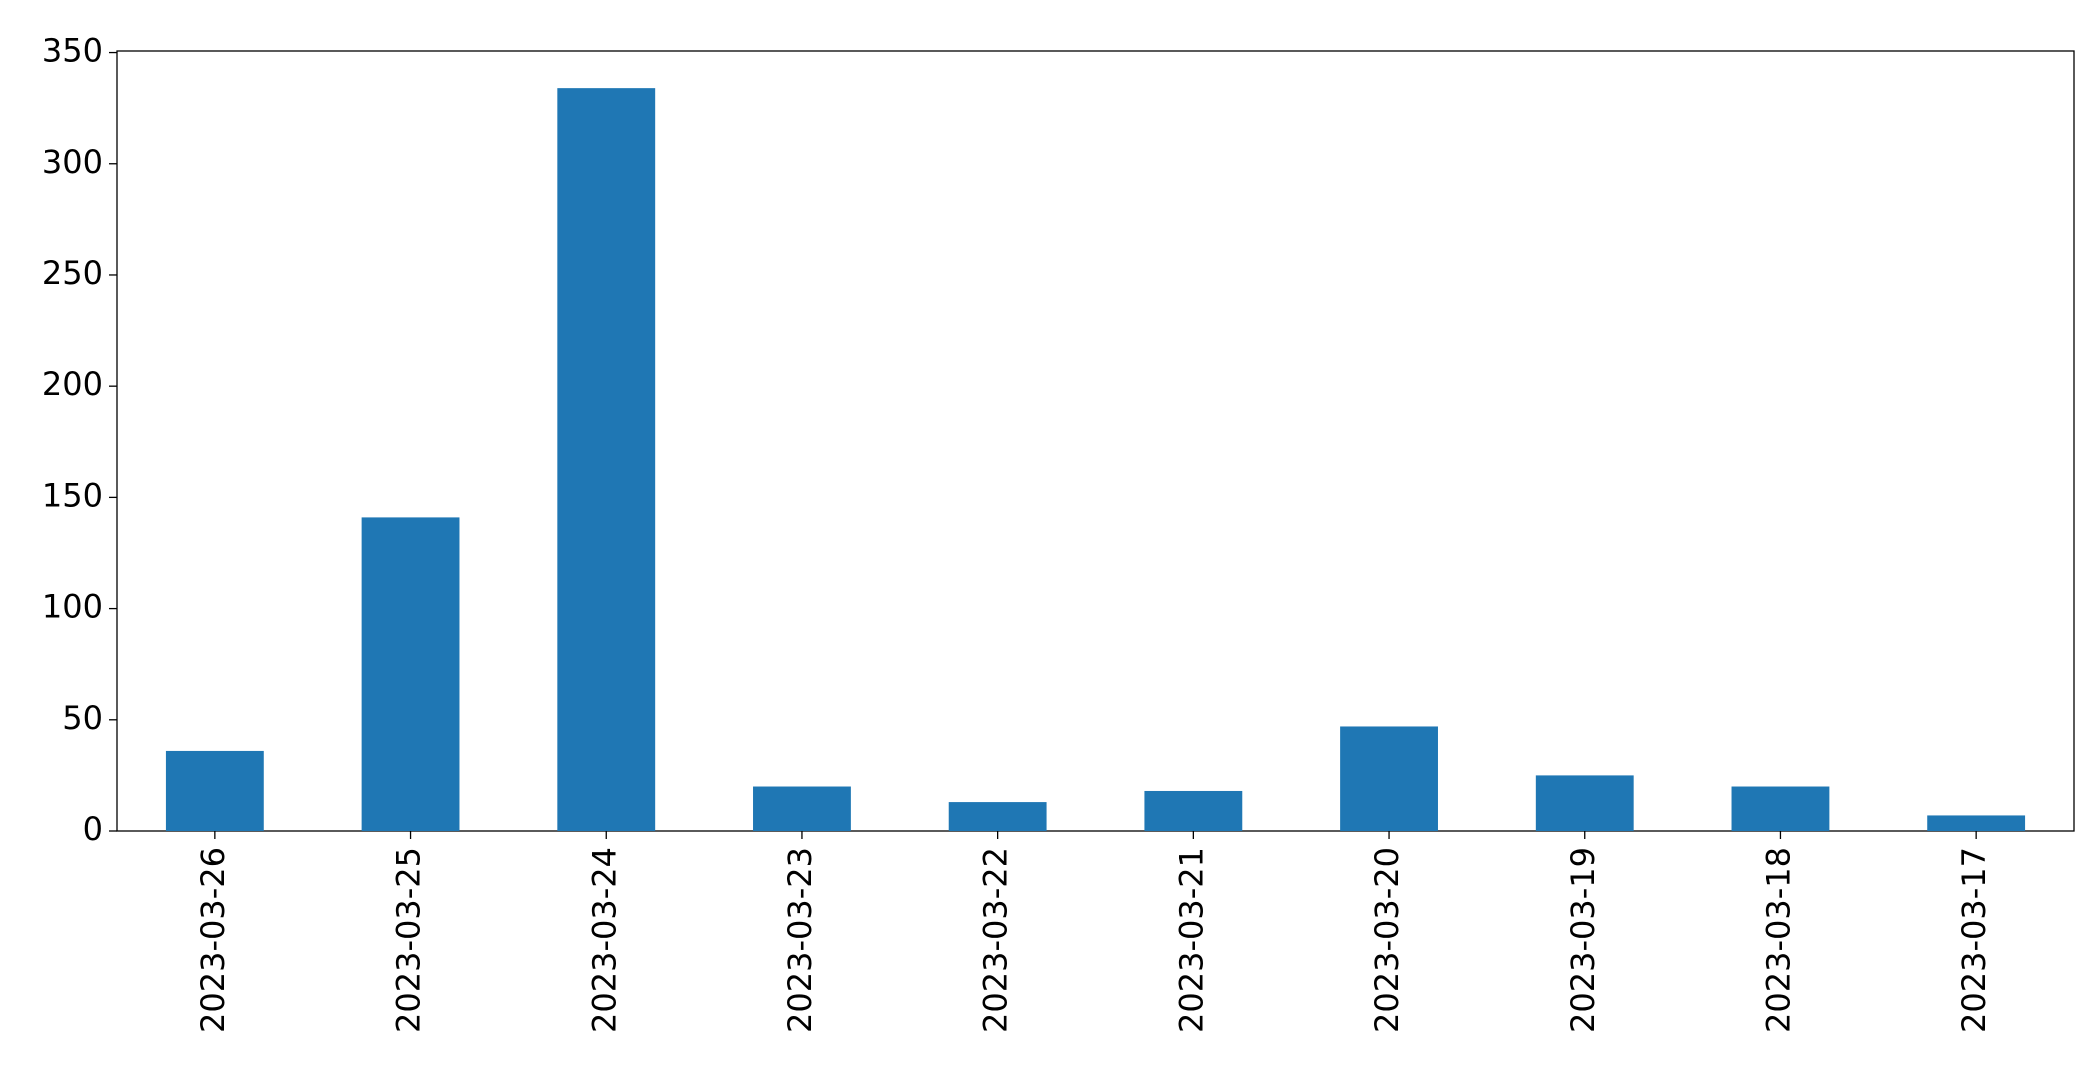 The height and width of the screenshot is (1073, 2093). I want to click on y-tick-label: 300, so click(72, 162).